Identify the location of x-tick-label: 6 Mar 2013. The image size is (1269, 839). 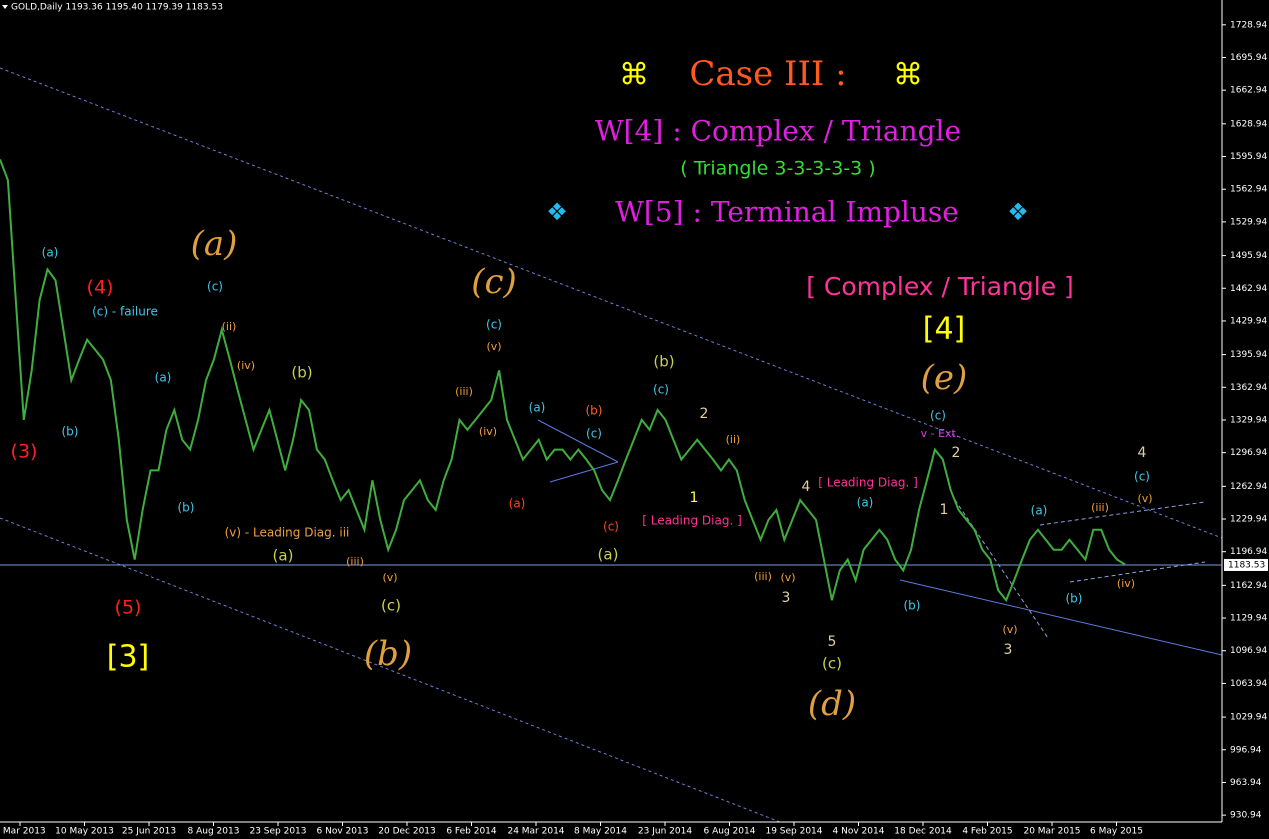
(23, 832).